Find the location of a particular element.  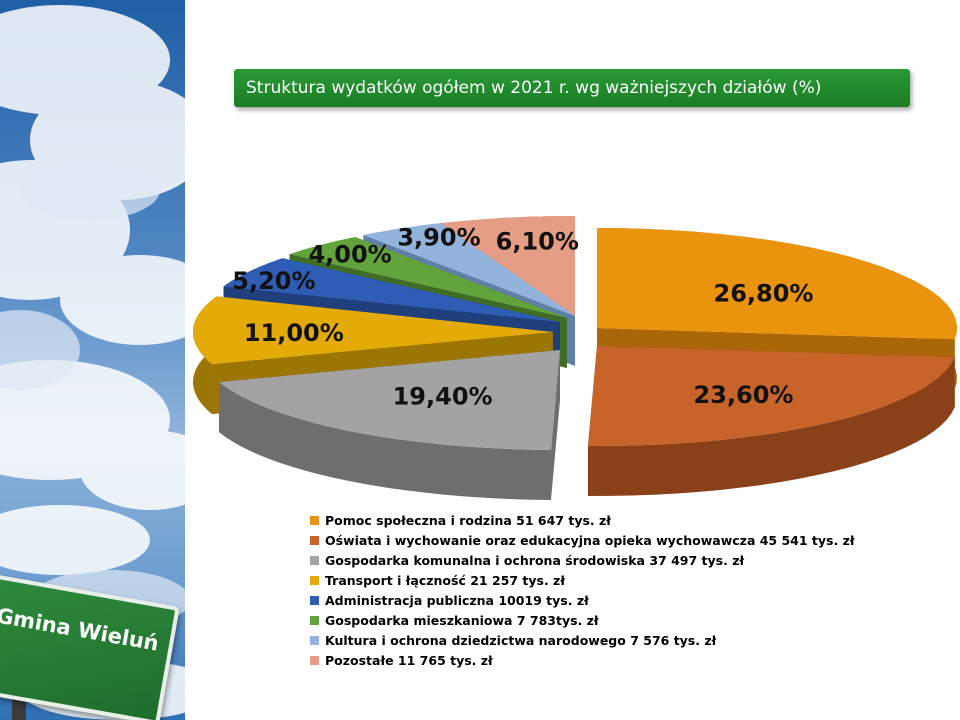

legend-item: Gospodarka mieszkaniowa 7 783tys. zł is located at coordinates (582, 620).